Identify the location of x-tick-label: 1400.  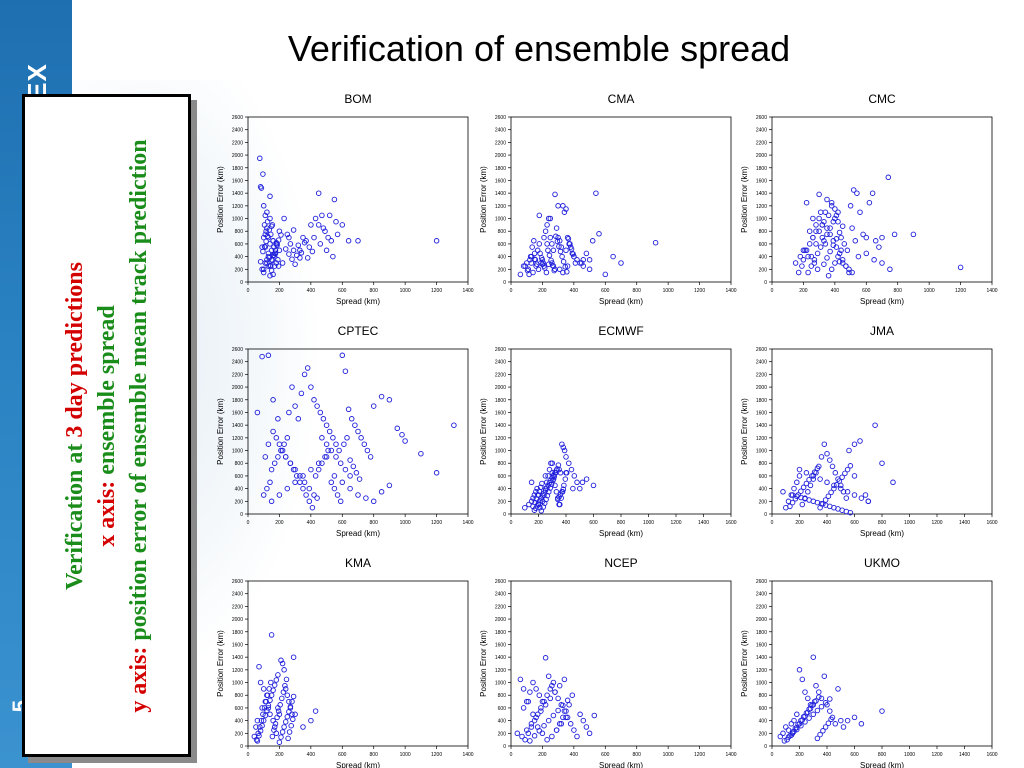
(703, 523).